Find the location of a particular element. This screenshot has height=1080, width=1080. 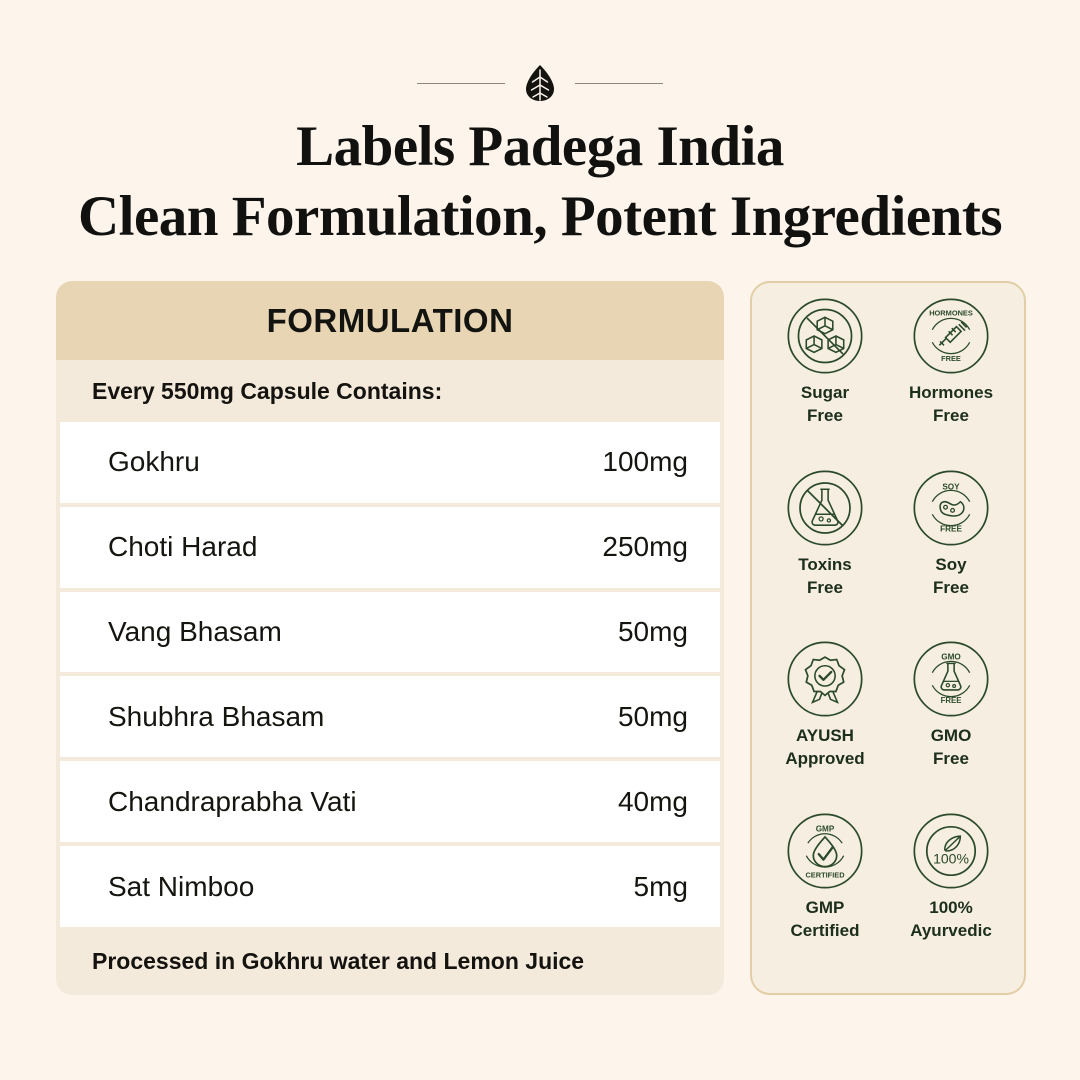

ingredient-quantity: 40mg is located at coordinates (652, 801).